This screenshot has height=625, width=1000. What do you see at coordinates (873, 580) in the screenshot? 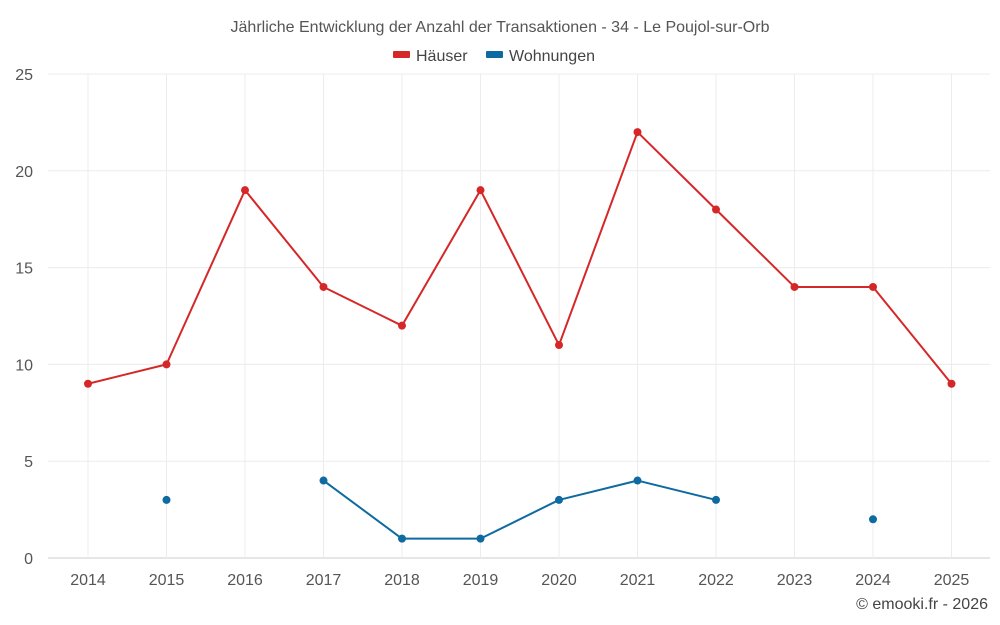
I see `x-tick-label: 2024` at bounding box center [873, 580].